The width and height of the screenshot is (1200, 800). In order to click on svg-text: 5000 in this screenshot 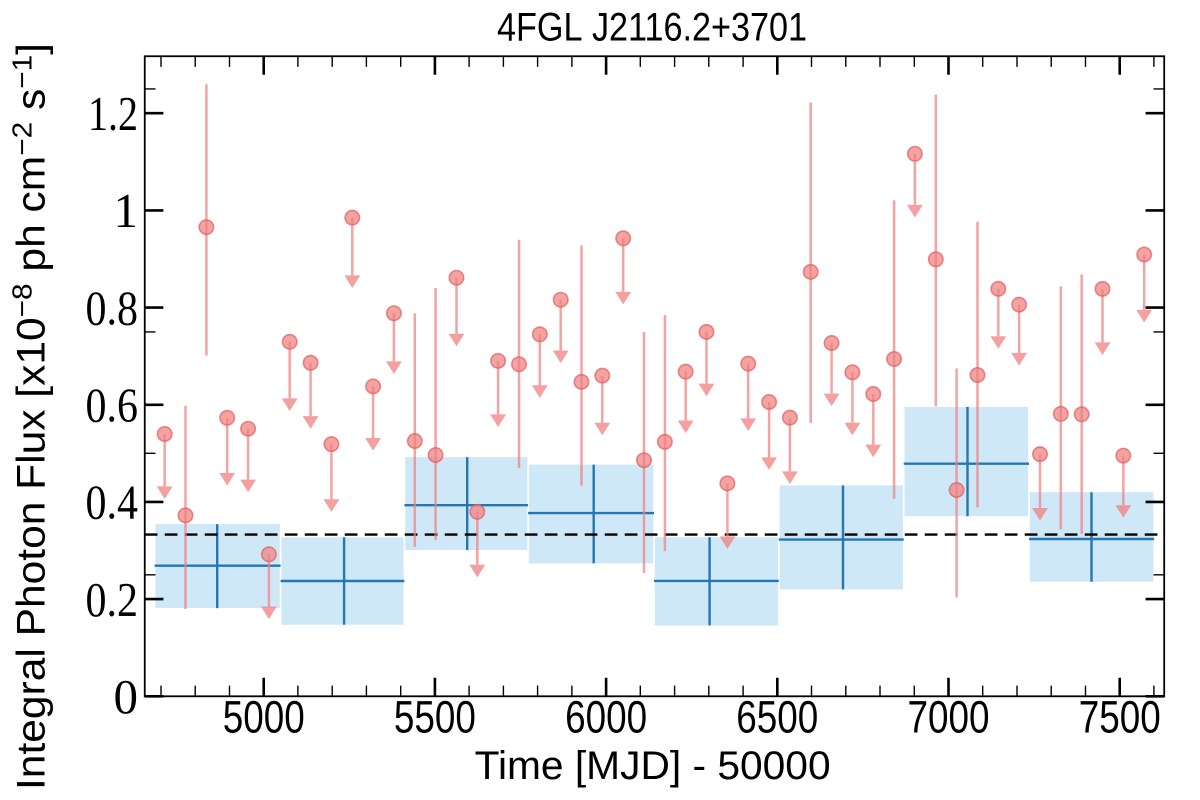, I will do `click(264, 717)`.